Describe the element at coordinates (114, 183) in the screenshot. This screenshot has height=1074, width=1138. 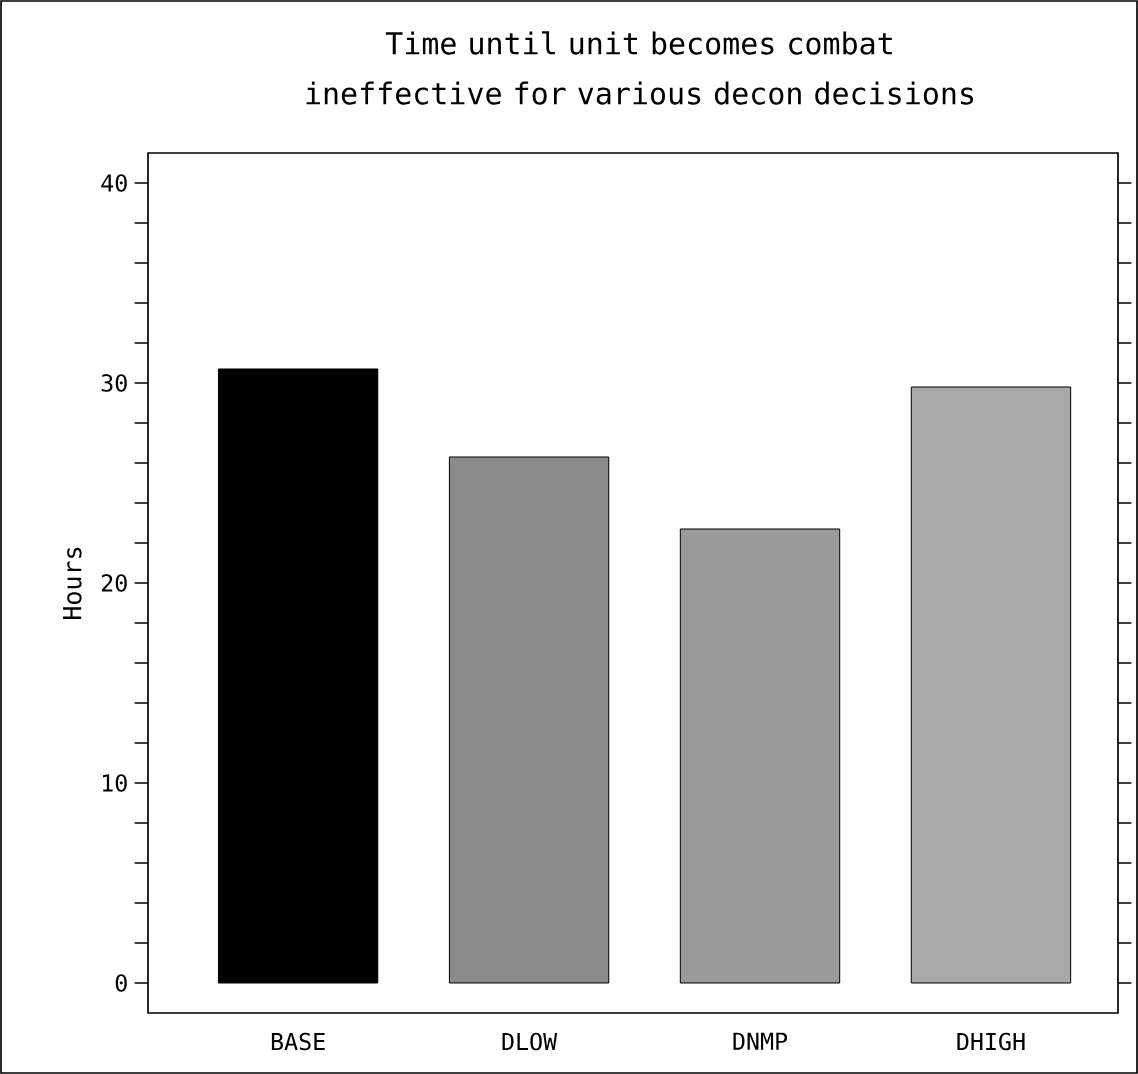
I see `y-tick-label: 40` at that location.